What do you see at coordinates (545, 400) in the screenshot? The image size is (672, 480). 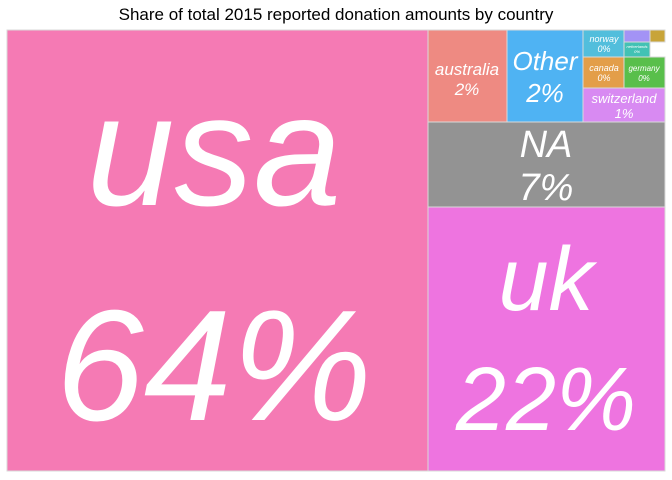 I see `tile-value-uk: 22%` at bounding box center [545, 400].